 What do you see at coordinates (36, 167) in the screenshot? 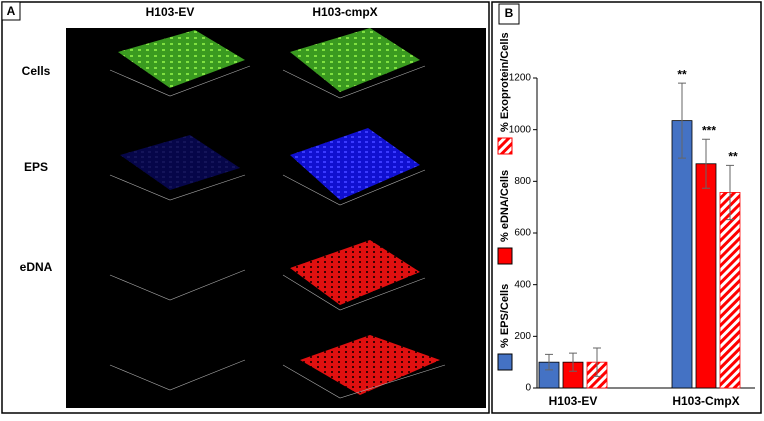
I see `row-label: EPS` at bounding box center [36, 167].